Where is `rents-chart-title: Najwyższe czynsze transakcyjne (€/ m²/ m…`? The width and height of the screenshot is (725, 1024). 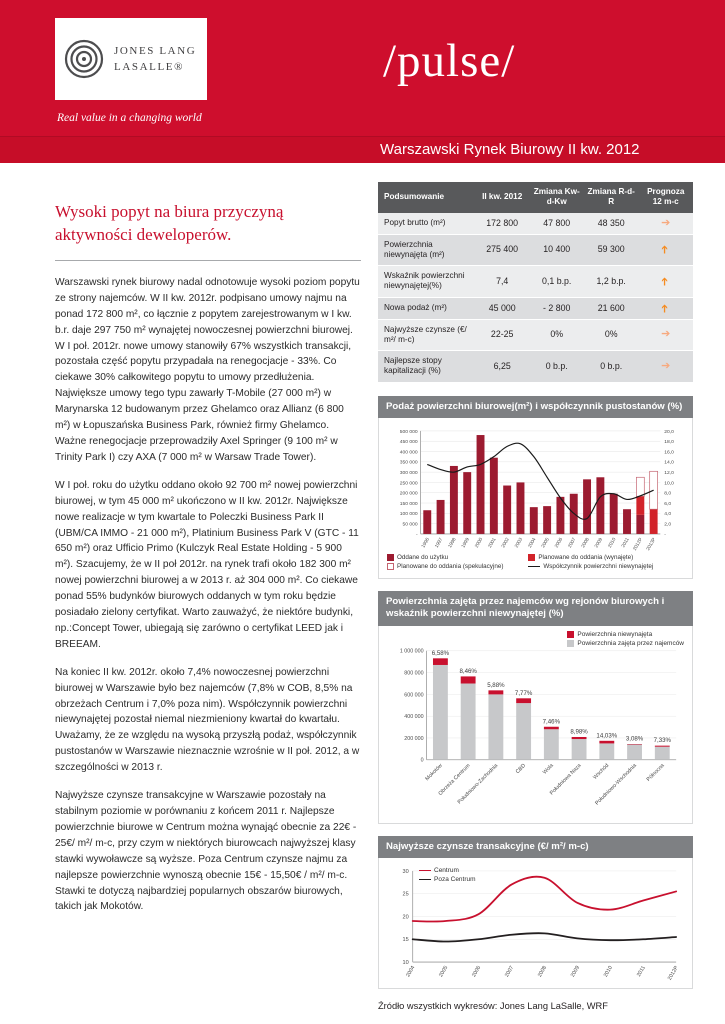
rents-chart-title: Najwyższe czynsze transakcyjne (€/ m²/ m… is located at coordinates (535, 847).